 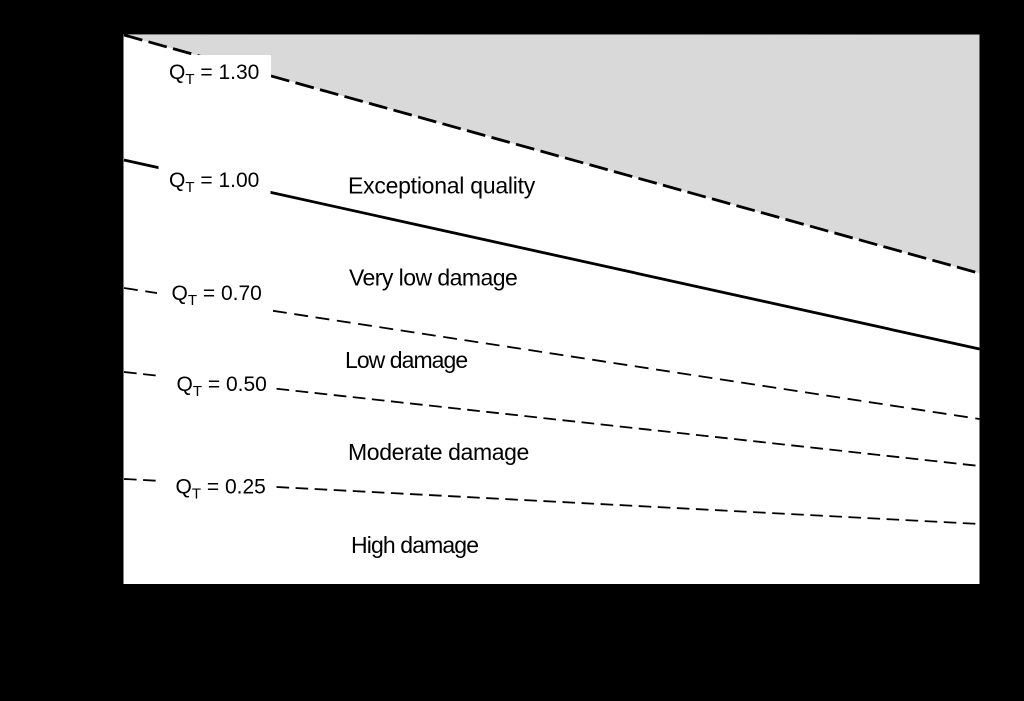 I want to click on svg-text: High damage, so click(x=414, y=545).